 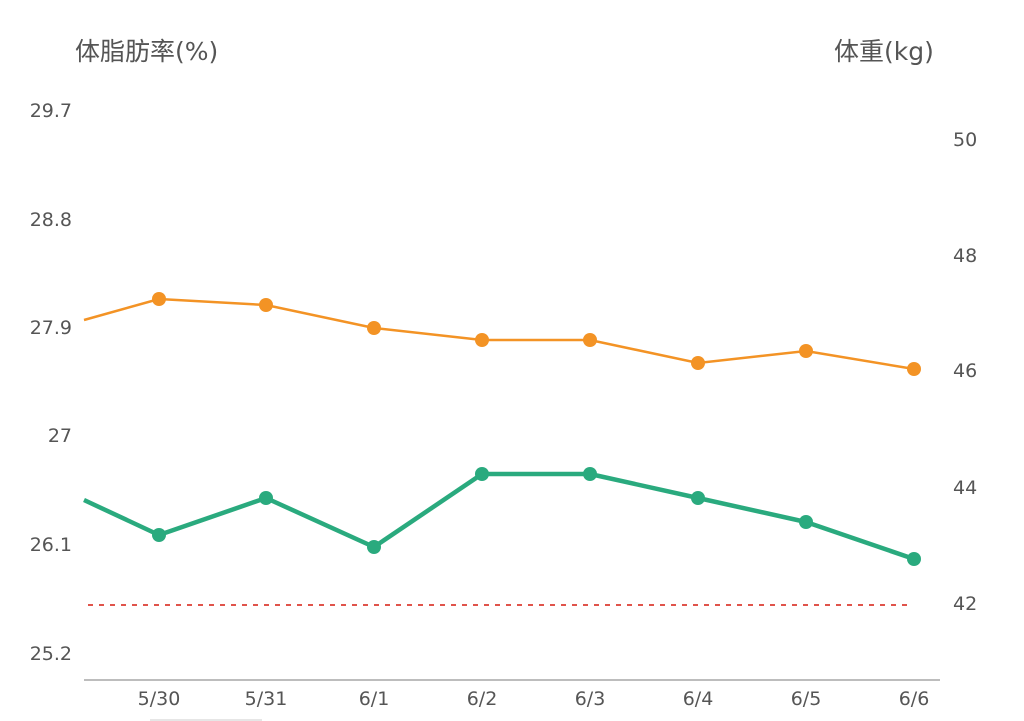 I want to click on left-tick: 28.8, so click(x=50, y=220).